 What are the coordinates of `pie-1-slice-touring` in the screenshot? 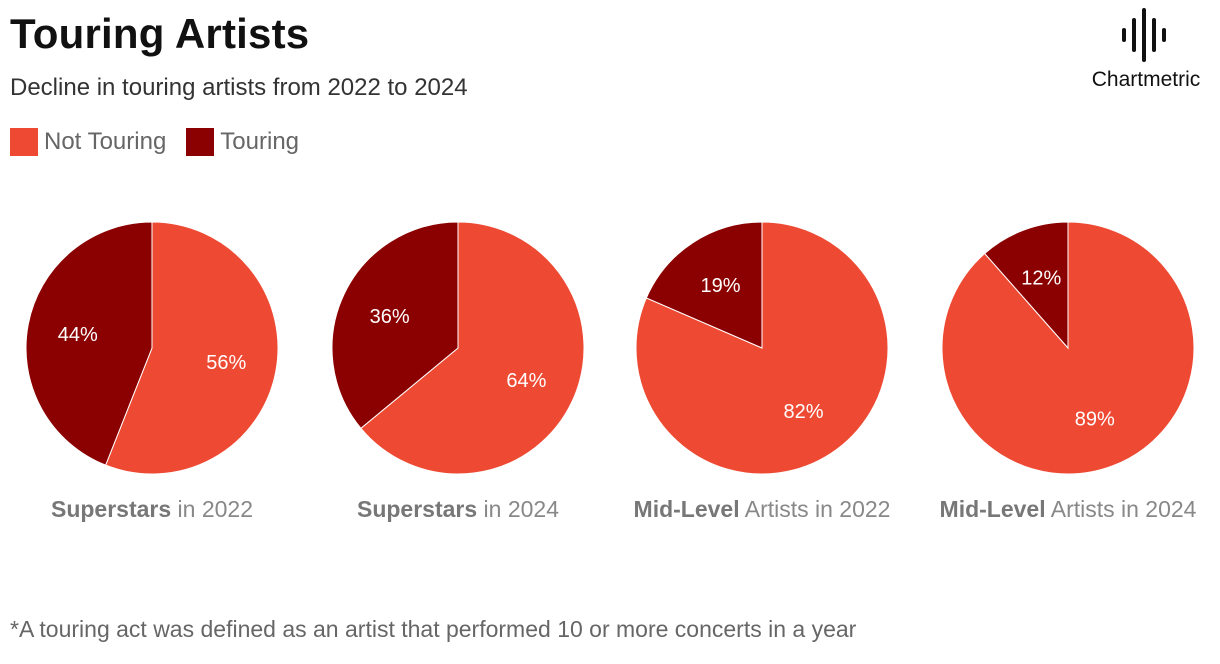 It's located at (395, 325).